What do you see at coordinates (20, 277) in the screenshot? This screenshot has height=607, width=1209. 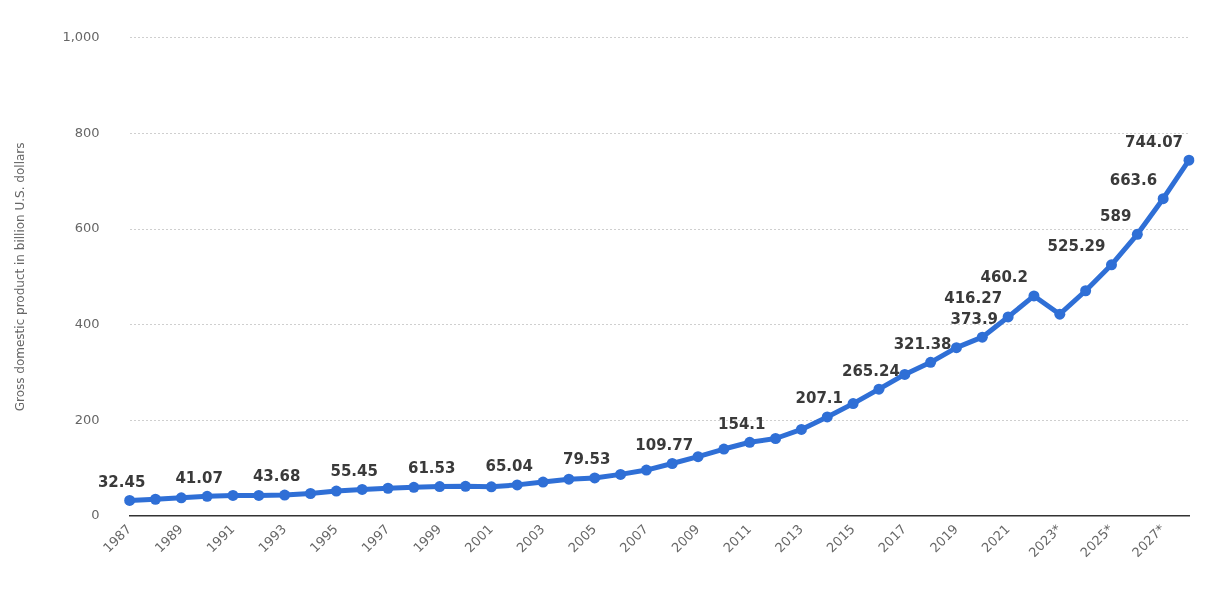 I see `y-axis-title: Gross domestic product in billion U.S. dollars` at bounding box center [20, 277].